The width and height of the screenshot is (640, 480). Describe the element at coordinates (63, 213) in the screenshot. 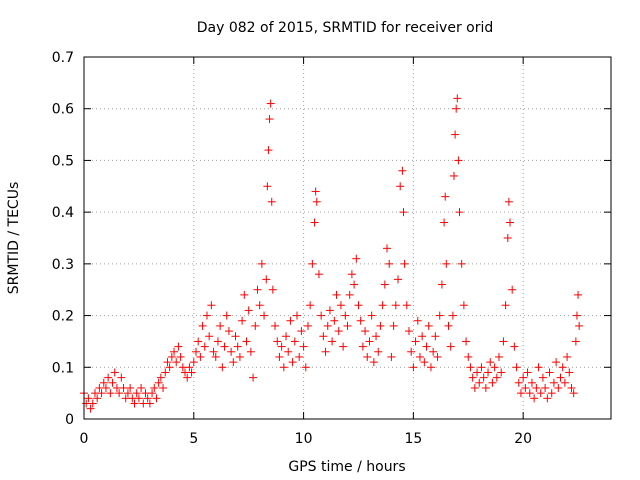

I see `y-tick-label: 0.4` at that location.